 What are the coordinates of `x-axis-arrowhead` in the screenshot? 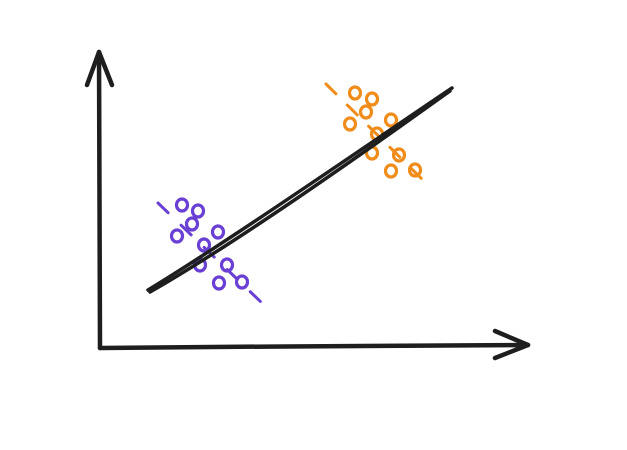 It's located at (511, 344).